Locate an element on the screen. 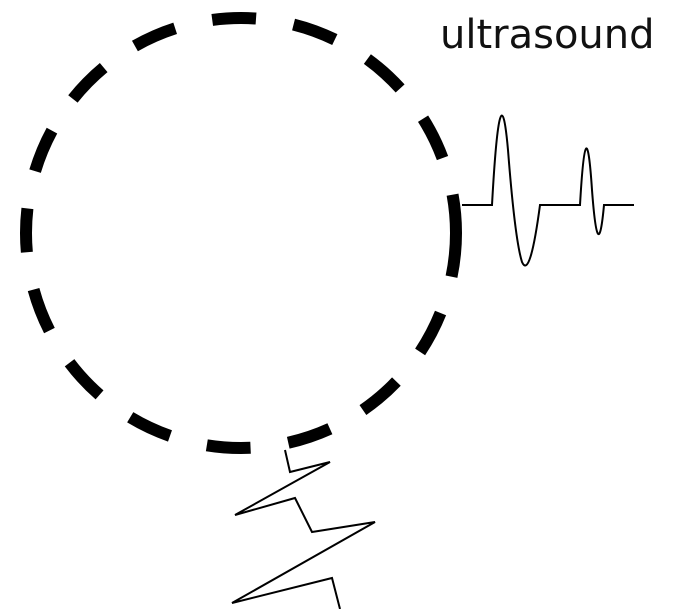  label: ultrasound is located at coordinates (547, 35).